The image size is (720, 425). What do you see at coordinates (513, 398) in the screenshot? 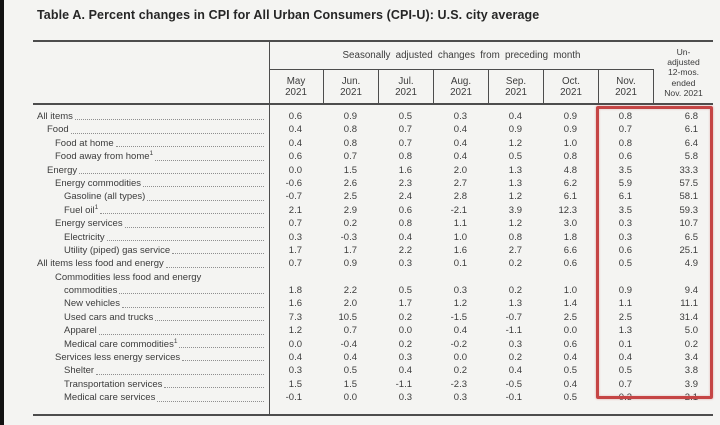
I see `cell-month-4: -0.1` at bounding box center [513, 398].